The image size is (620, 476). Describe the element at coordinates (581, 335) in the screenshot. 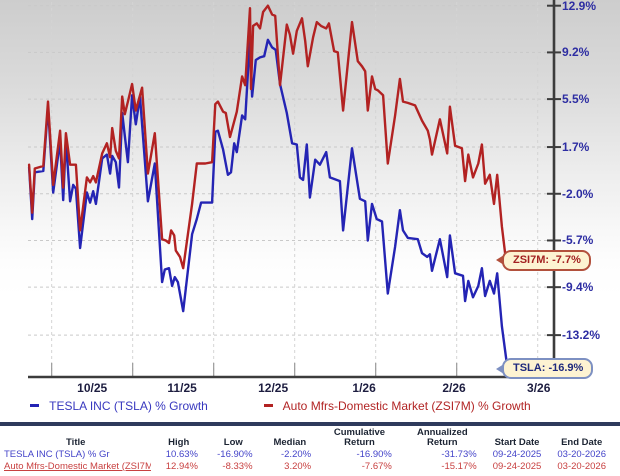

I see `y-axis-label: -13.2%` at that location.